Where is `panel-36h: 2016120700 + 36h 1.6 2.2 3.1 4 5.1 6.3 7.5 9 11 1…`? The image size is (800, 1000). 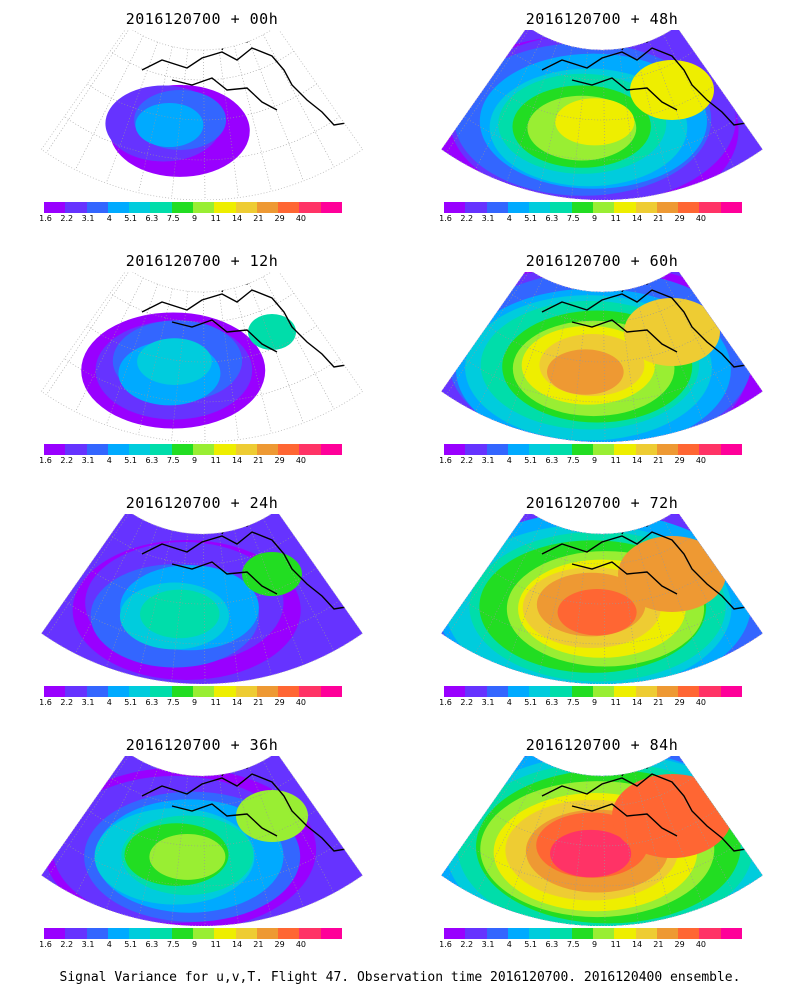 panel-36h: 2016120700 + 36h 1.6 2.2 3.1 4 5.1 6.3 7.5 9 11 1… is located at coordinates (202, 850).